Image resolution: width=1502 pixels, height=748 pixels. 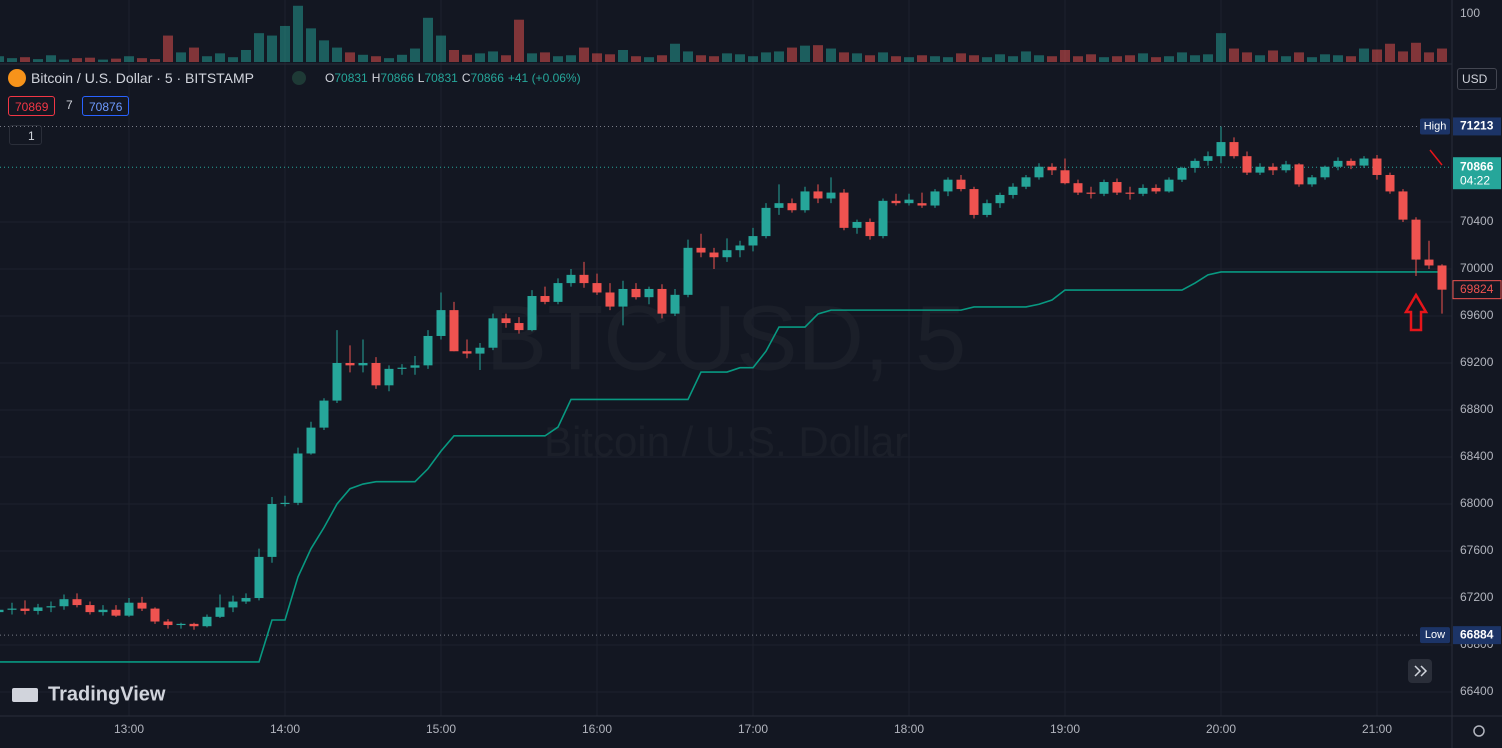 What do you see at coordinates (1479, 731) in the screenshot?
I see `settings-icon` at bounding box center [1479, 731].